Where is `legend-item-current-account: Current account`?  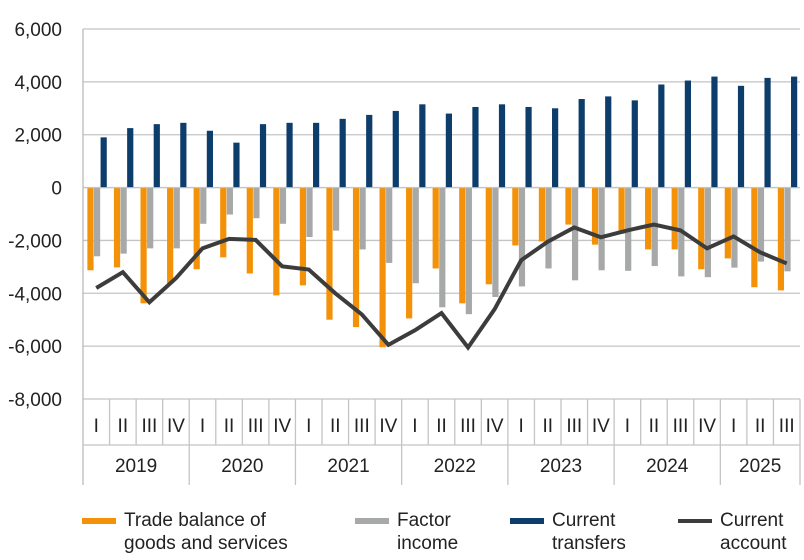
legend-item-current-account: Current account is located at coordinates (732, 532).